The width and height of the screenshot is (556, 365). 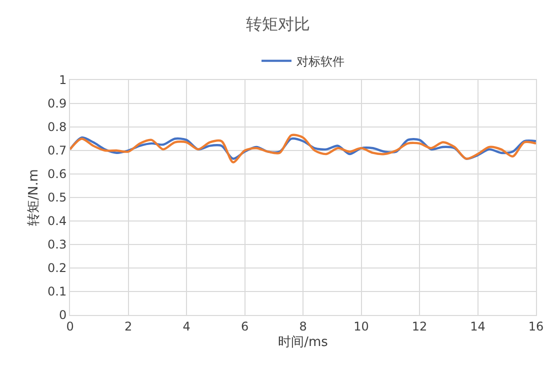 What do you see at coordinates (57, 197) in the screenshot?
I see `y-tick-label: 0.5` at bounding box center [57, 197].